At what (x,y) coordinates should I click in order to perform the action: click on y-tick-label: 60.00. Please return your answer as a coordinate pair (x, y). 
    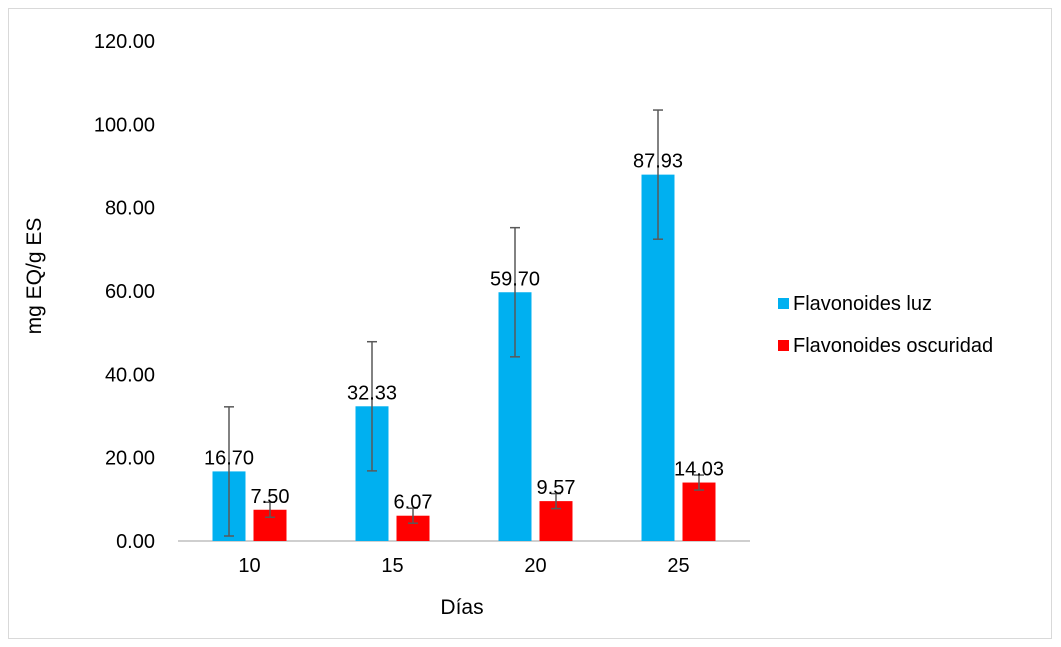
    Looking at the image, I should click on (130, 292).